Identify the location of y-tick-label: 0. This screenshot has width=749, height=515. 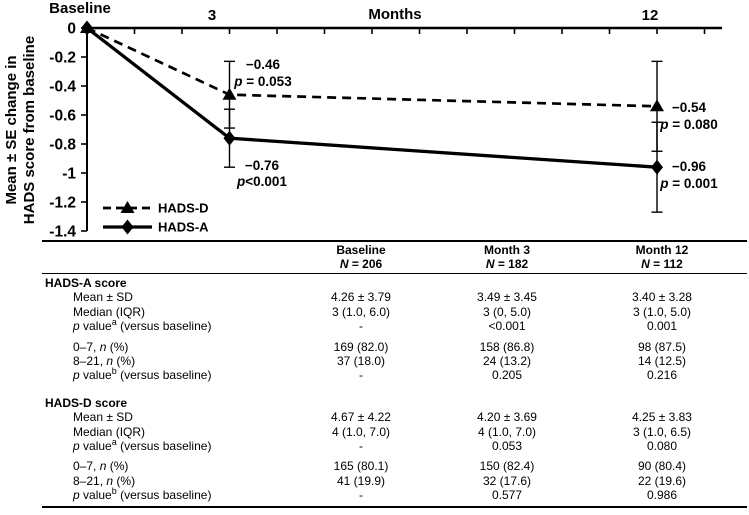
(71, 29).